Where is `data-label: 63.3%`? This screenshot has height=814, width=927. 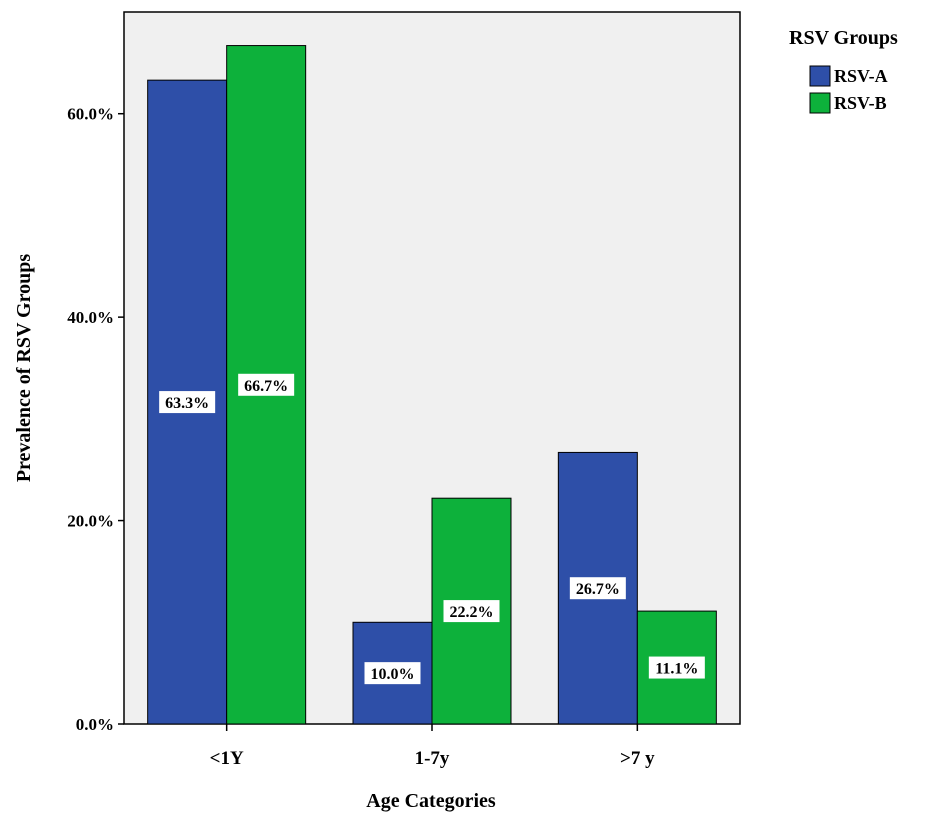 data-label: 63.3% is located at coordinates (187, 403).